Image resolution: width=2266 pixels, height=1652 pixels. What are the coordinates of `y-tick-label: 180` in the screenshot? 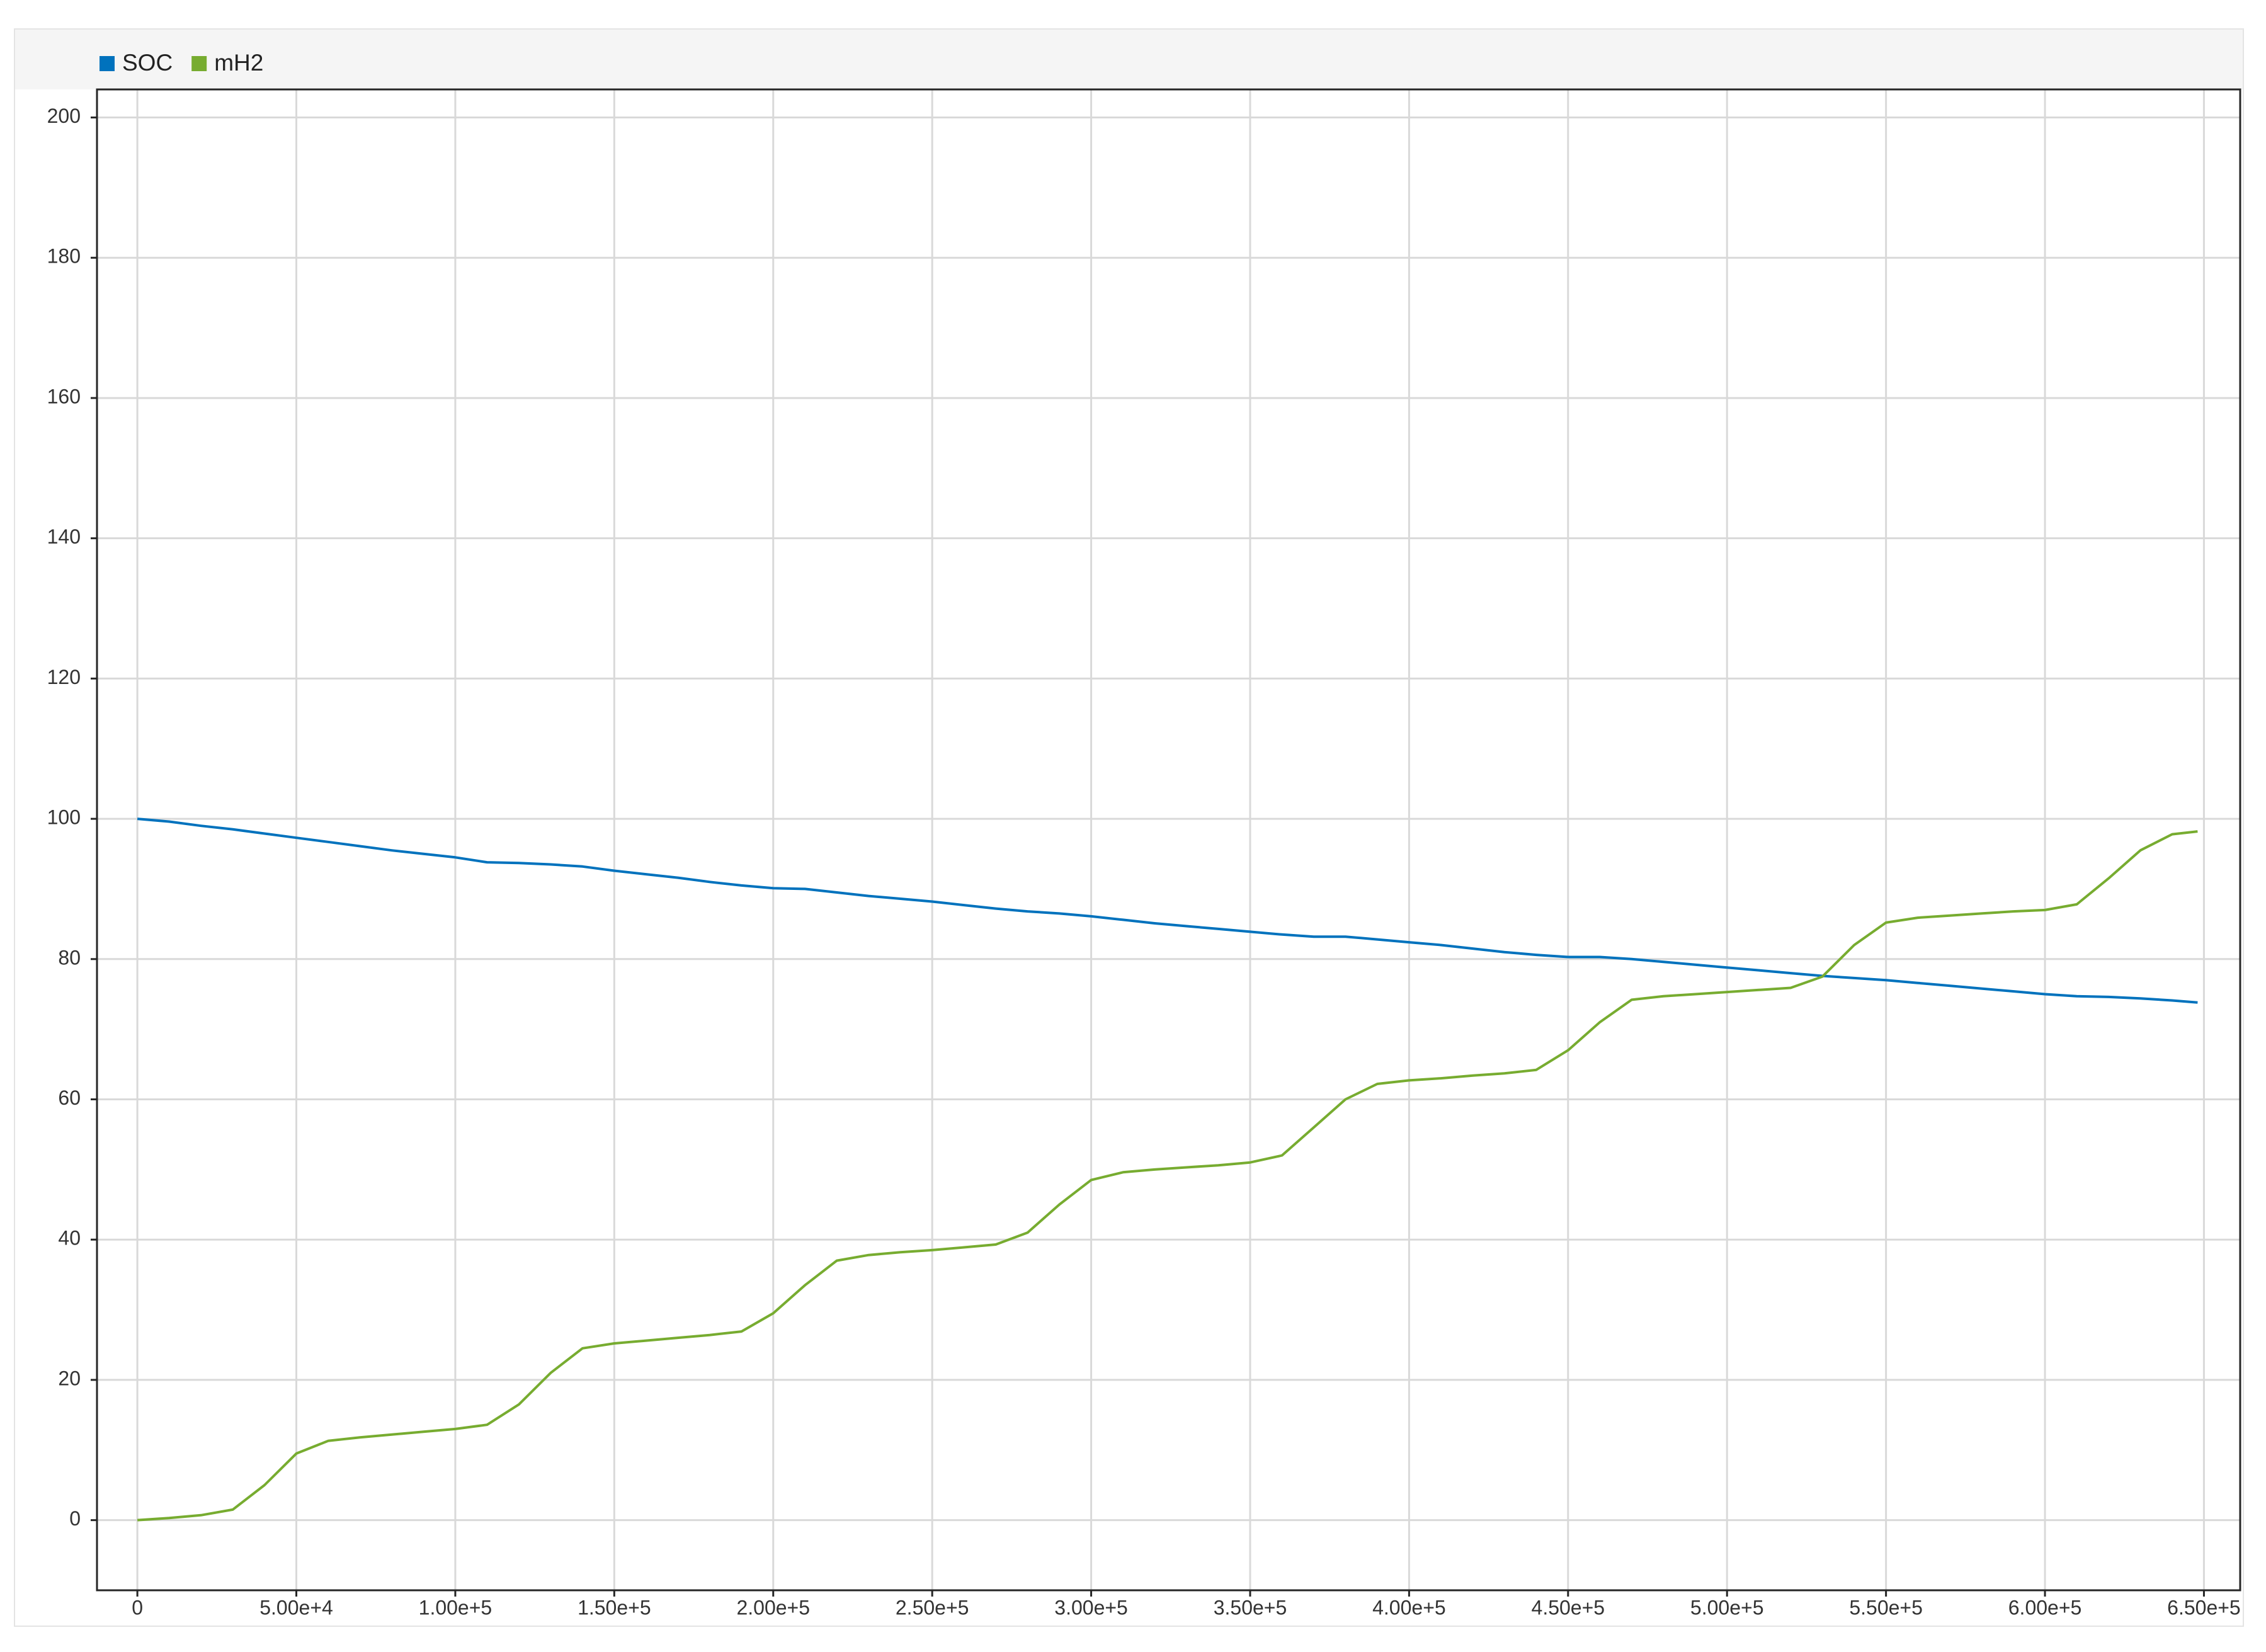 It's located at (64, 257).